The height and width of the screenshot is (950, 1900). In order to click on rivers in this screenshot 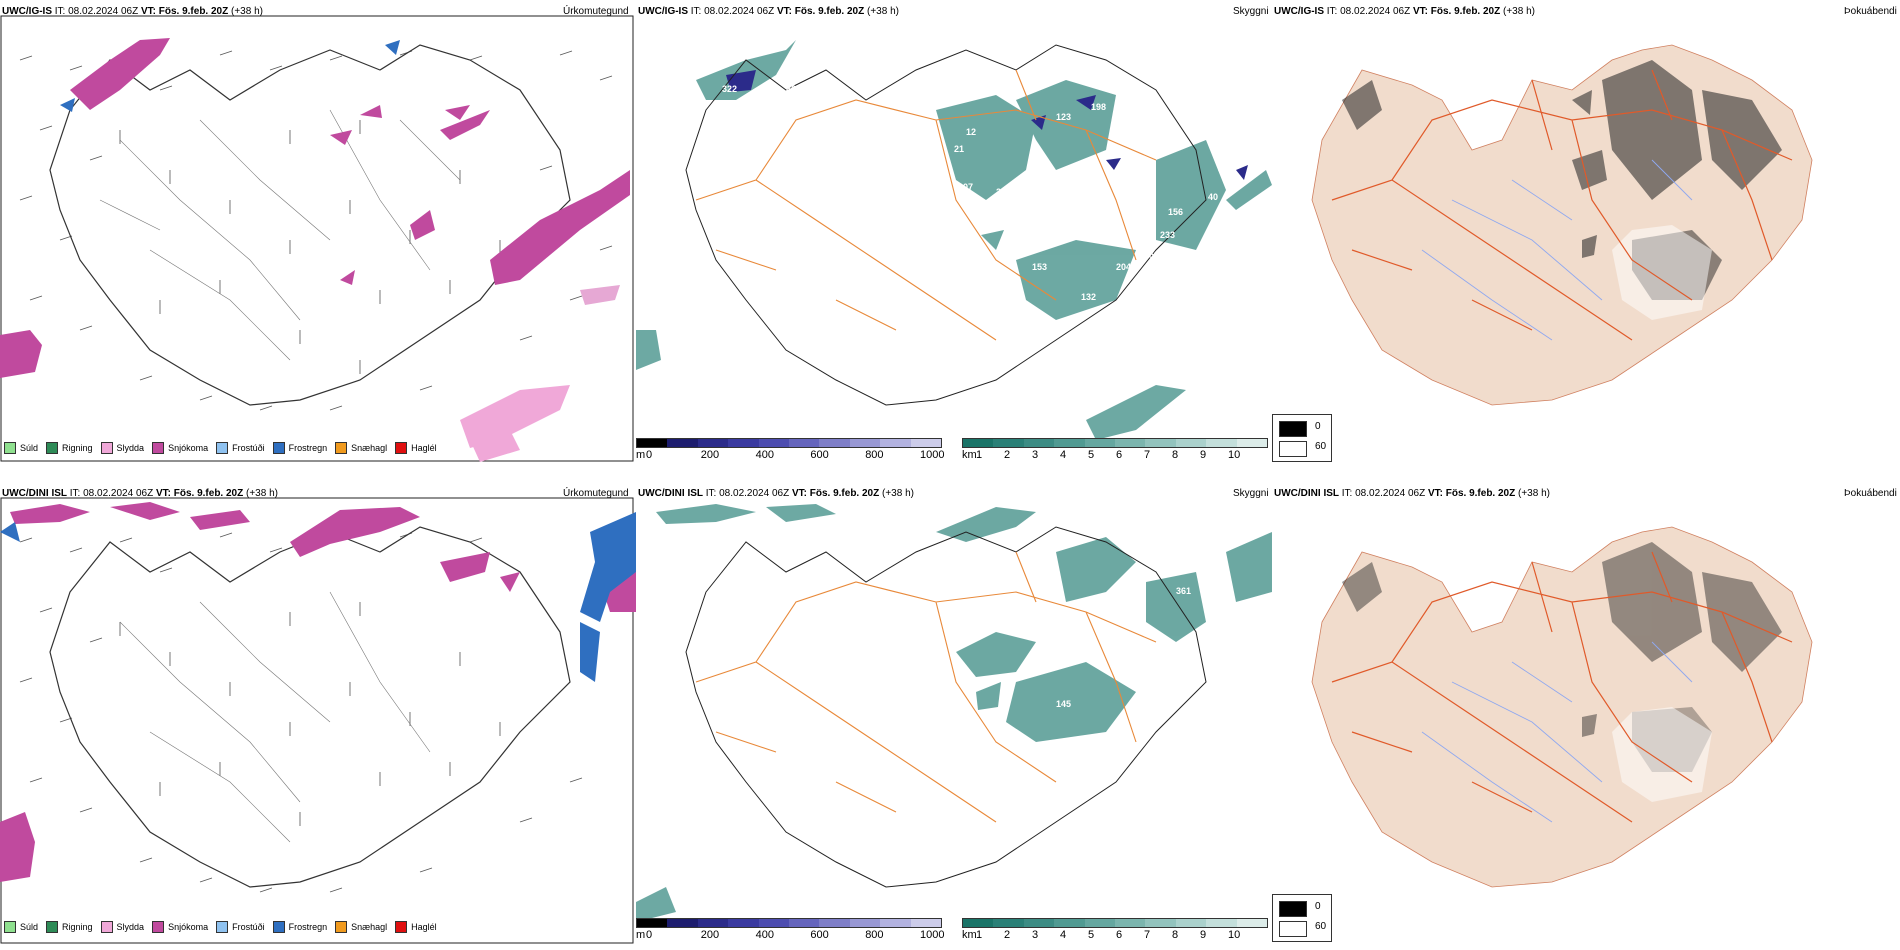, I will do `click(1557, 250)`.